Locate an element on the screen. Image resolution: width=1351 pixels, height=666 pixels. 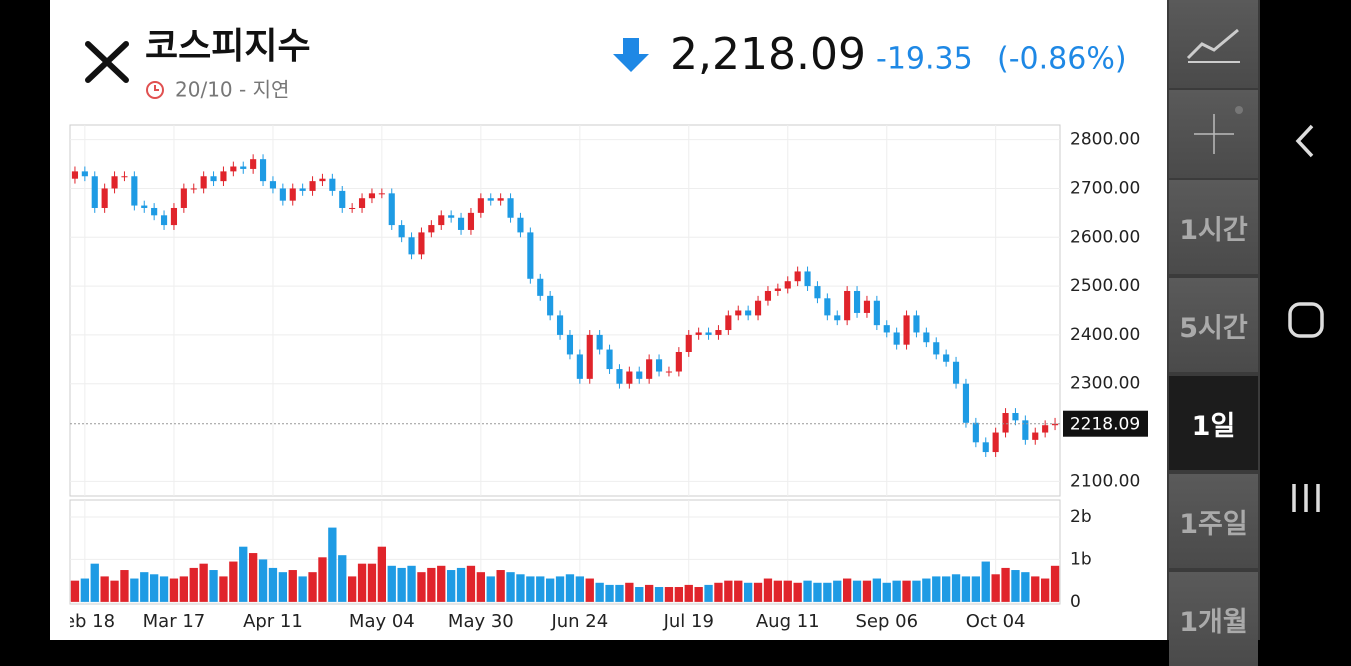
timeframe-button: 5시간 is located at coordinates (1213, 325).